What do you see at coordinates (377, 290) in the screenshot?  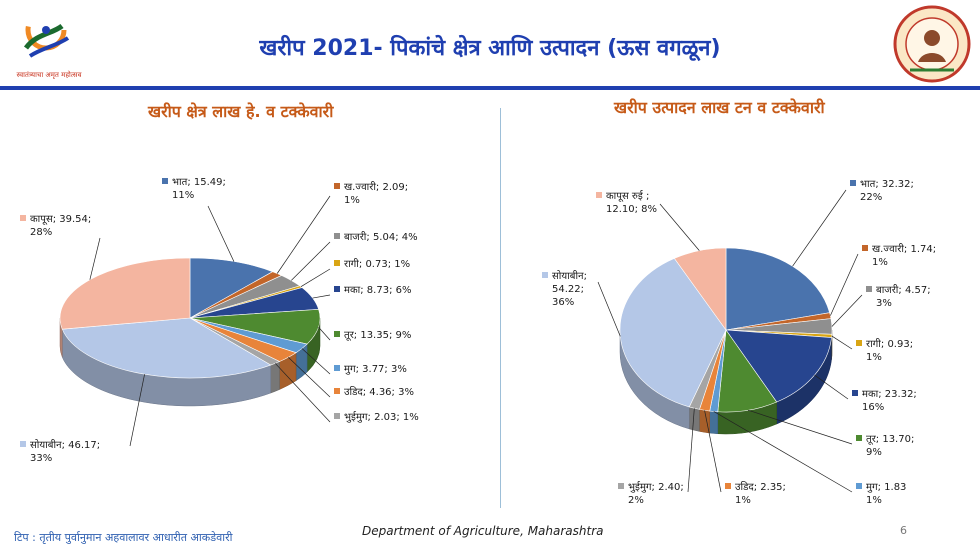 I see `data-label-1-4-0: मका; 8.73; 6%` at bounding box center [377, 290].